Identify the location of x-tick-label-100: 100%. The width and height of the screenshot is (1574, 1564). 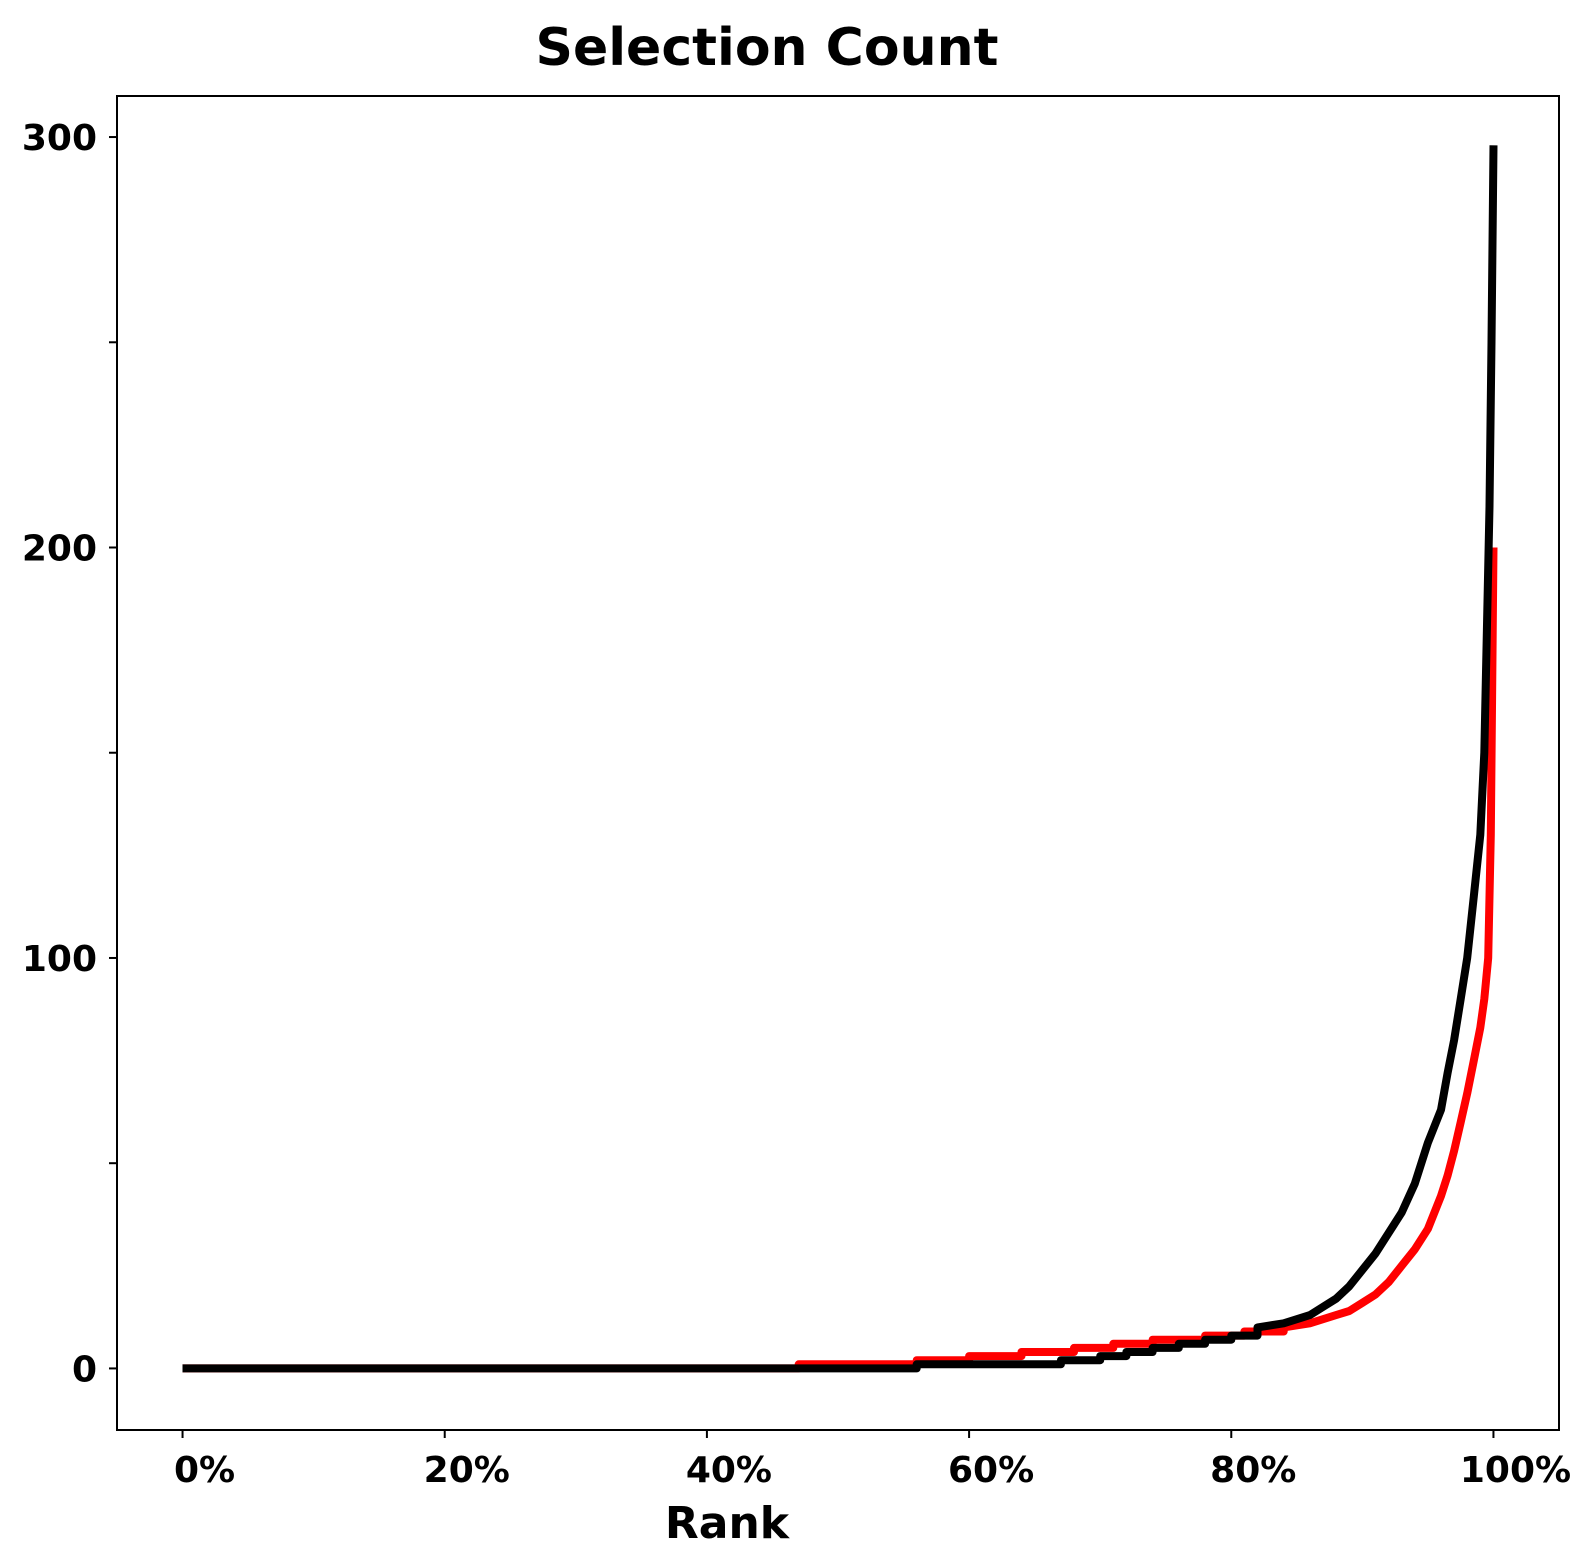
(1515, 1470).